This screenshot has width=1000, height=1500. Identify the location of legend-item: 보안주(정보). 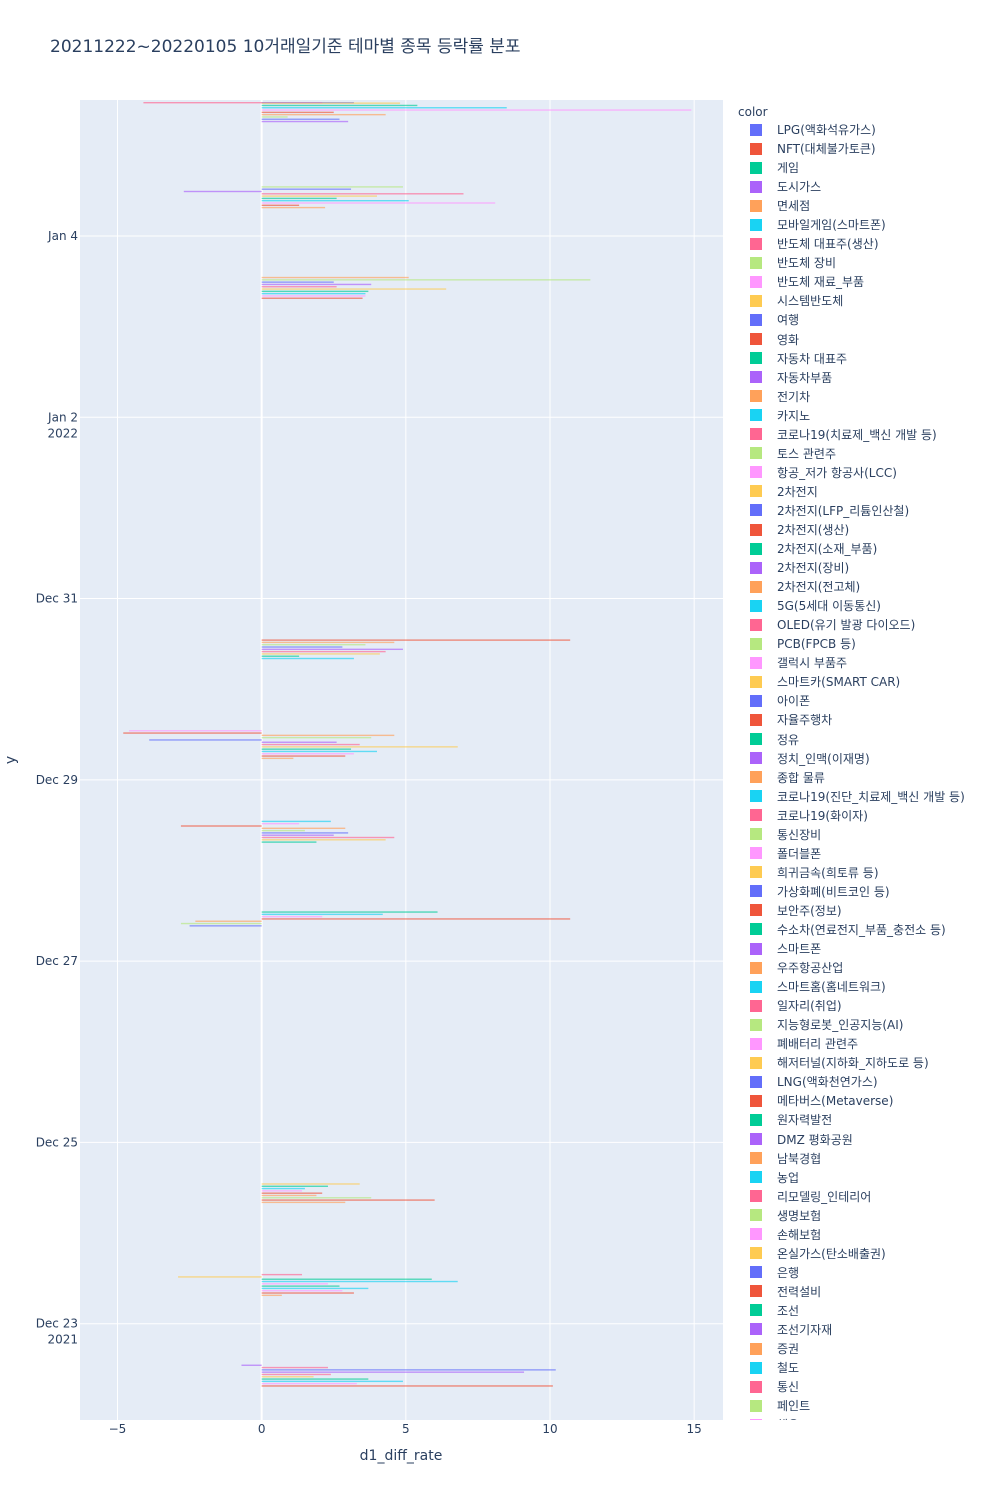
(869, 910).